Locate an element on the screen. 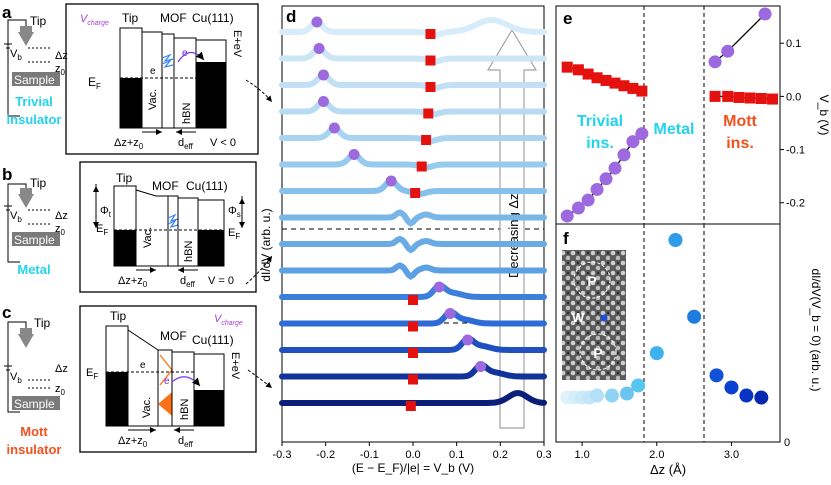 The height and width of the screenshot is (485, 831). svg-text: Δz is located at coordinates (61, 369).